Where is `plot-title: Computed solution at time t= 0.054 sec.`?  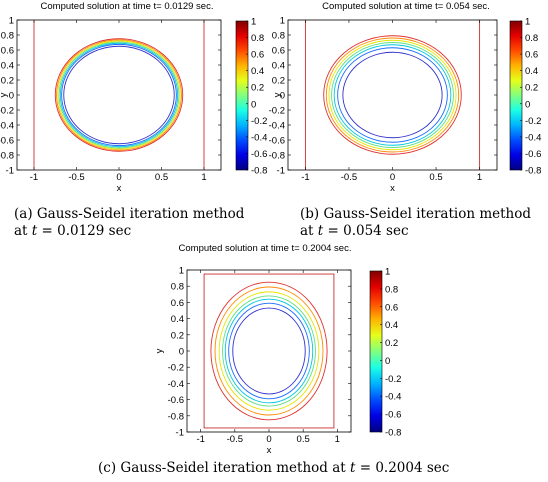 plot-title: Computed solution at time t= 0.054 sec. is located at coordinates (406, 6).